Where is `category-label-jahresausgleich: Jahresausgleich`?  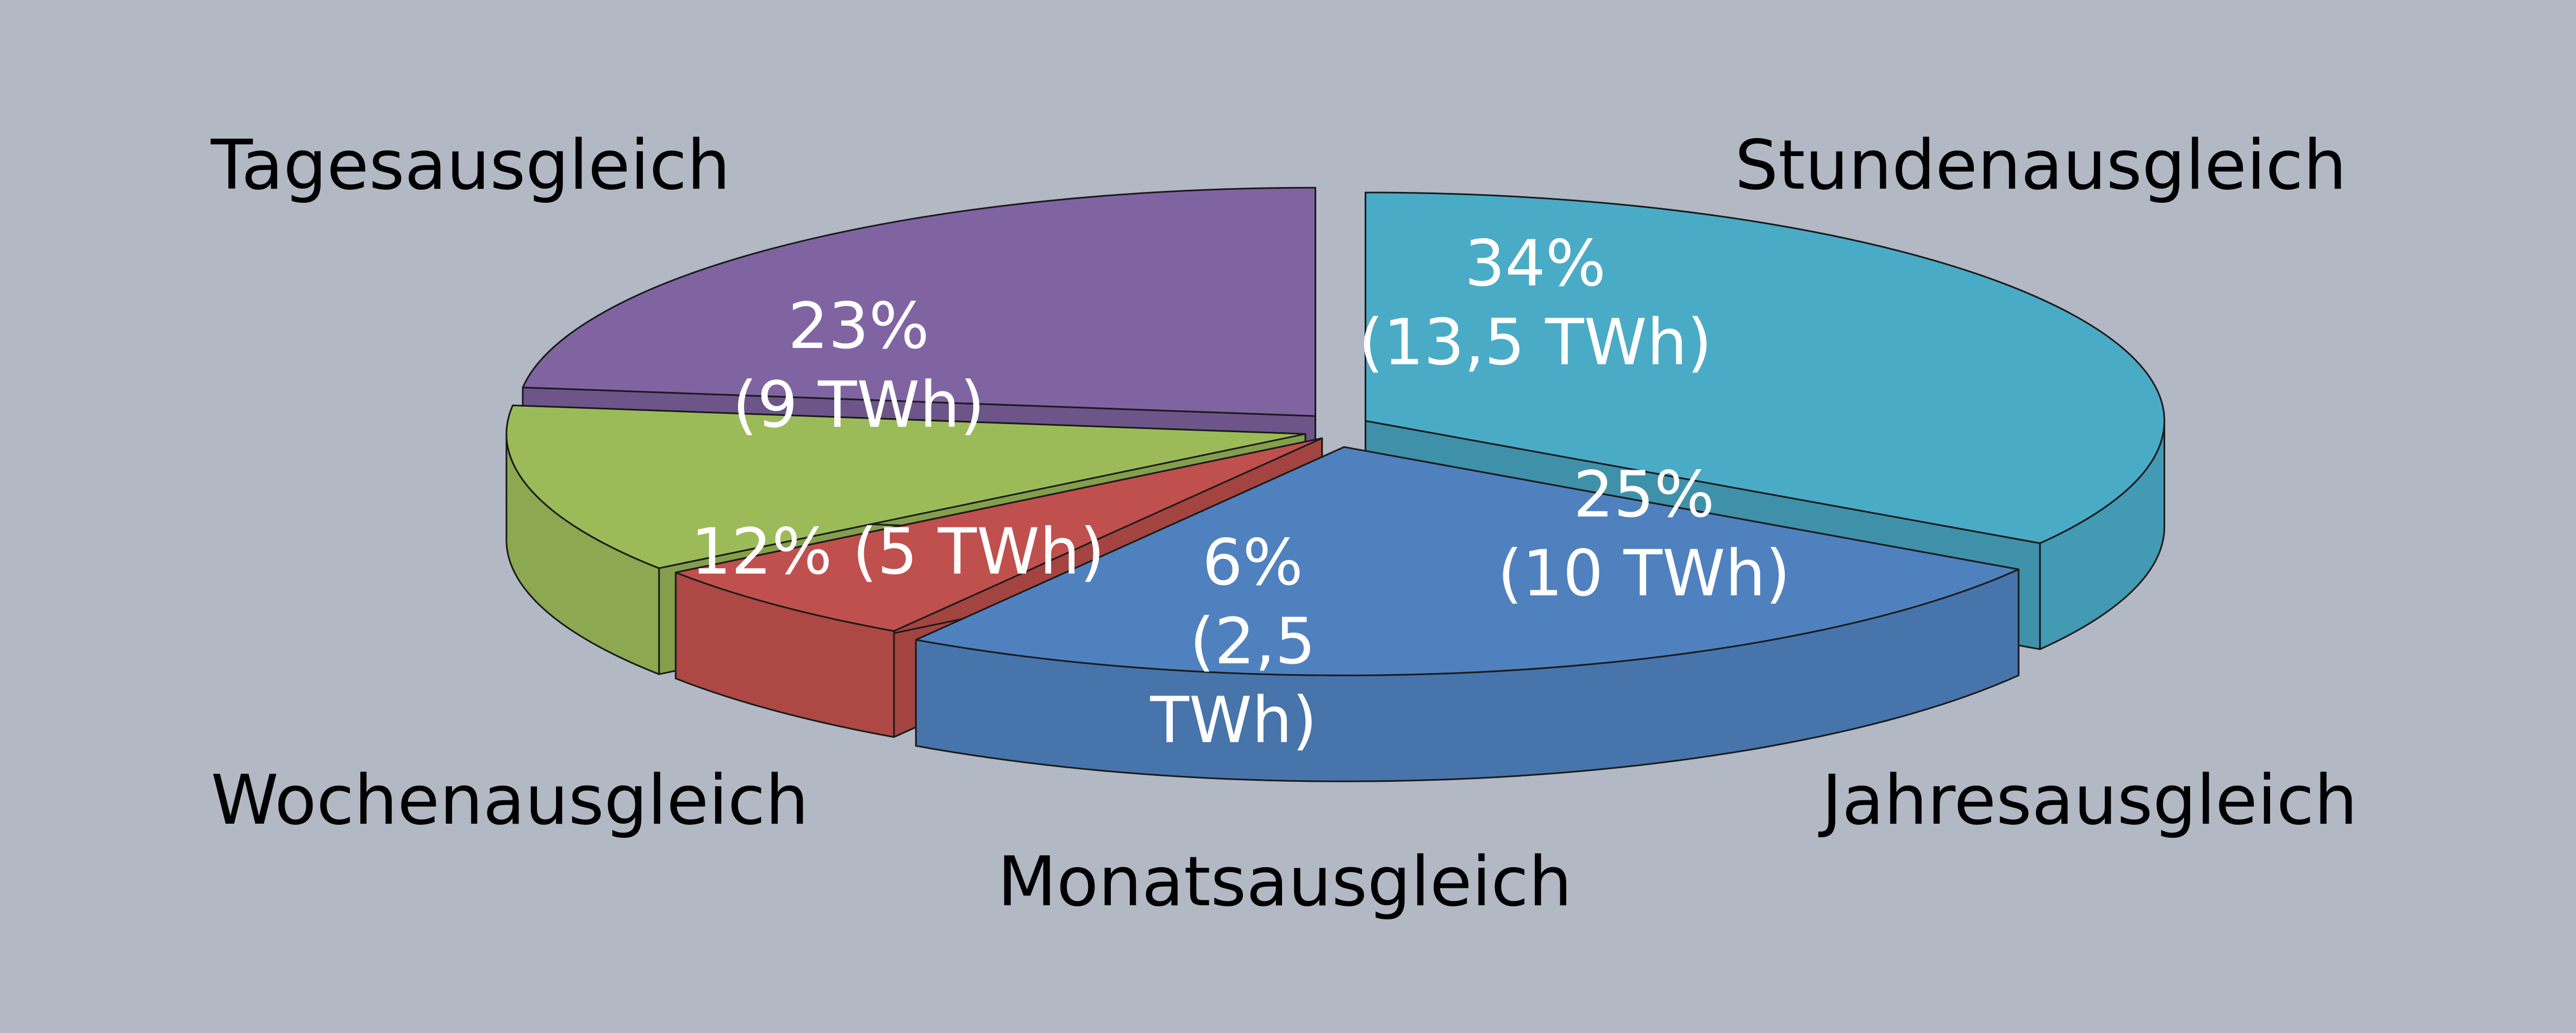
category-label-jahresausgleich: Jahresausgleich is located at coordinates (2088, 800).